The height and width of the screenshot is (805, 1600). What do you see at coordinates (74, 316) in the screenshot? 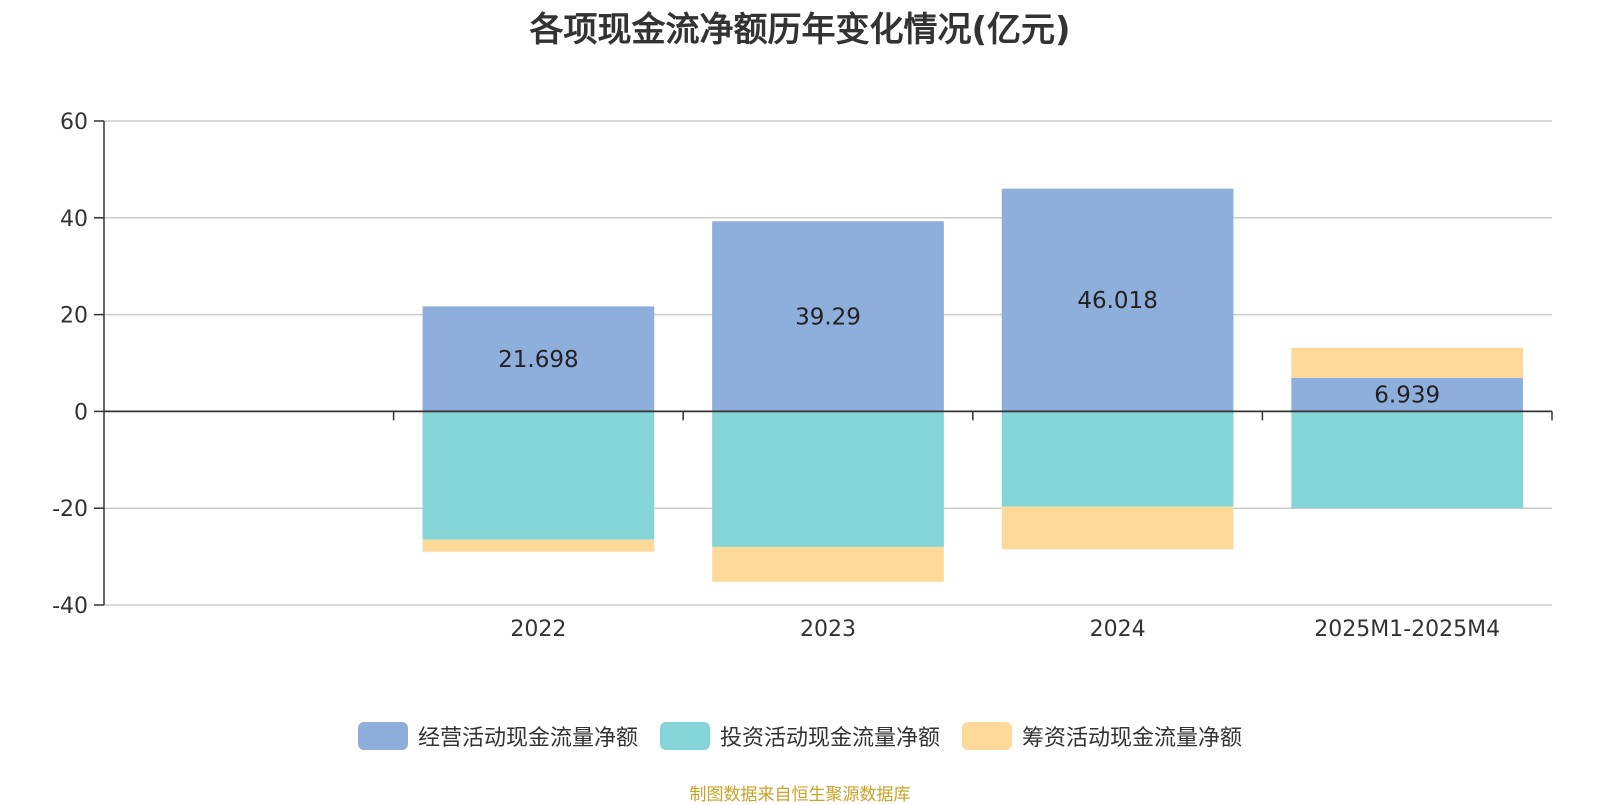
I see `y-tick-label: 20` at bounding box center [74, 316].